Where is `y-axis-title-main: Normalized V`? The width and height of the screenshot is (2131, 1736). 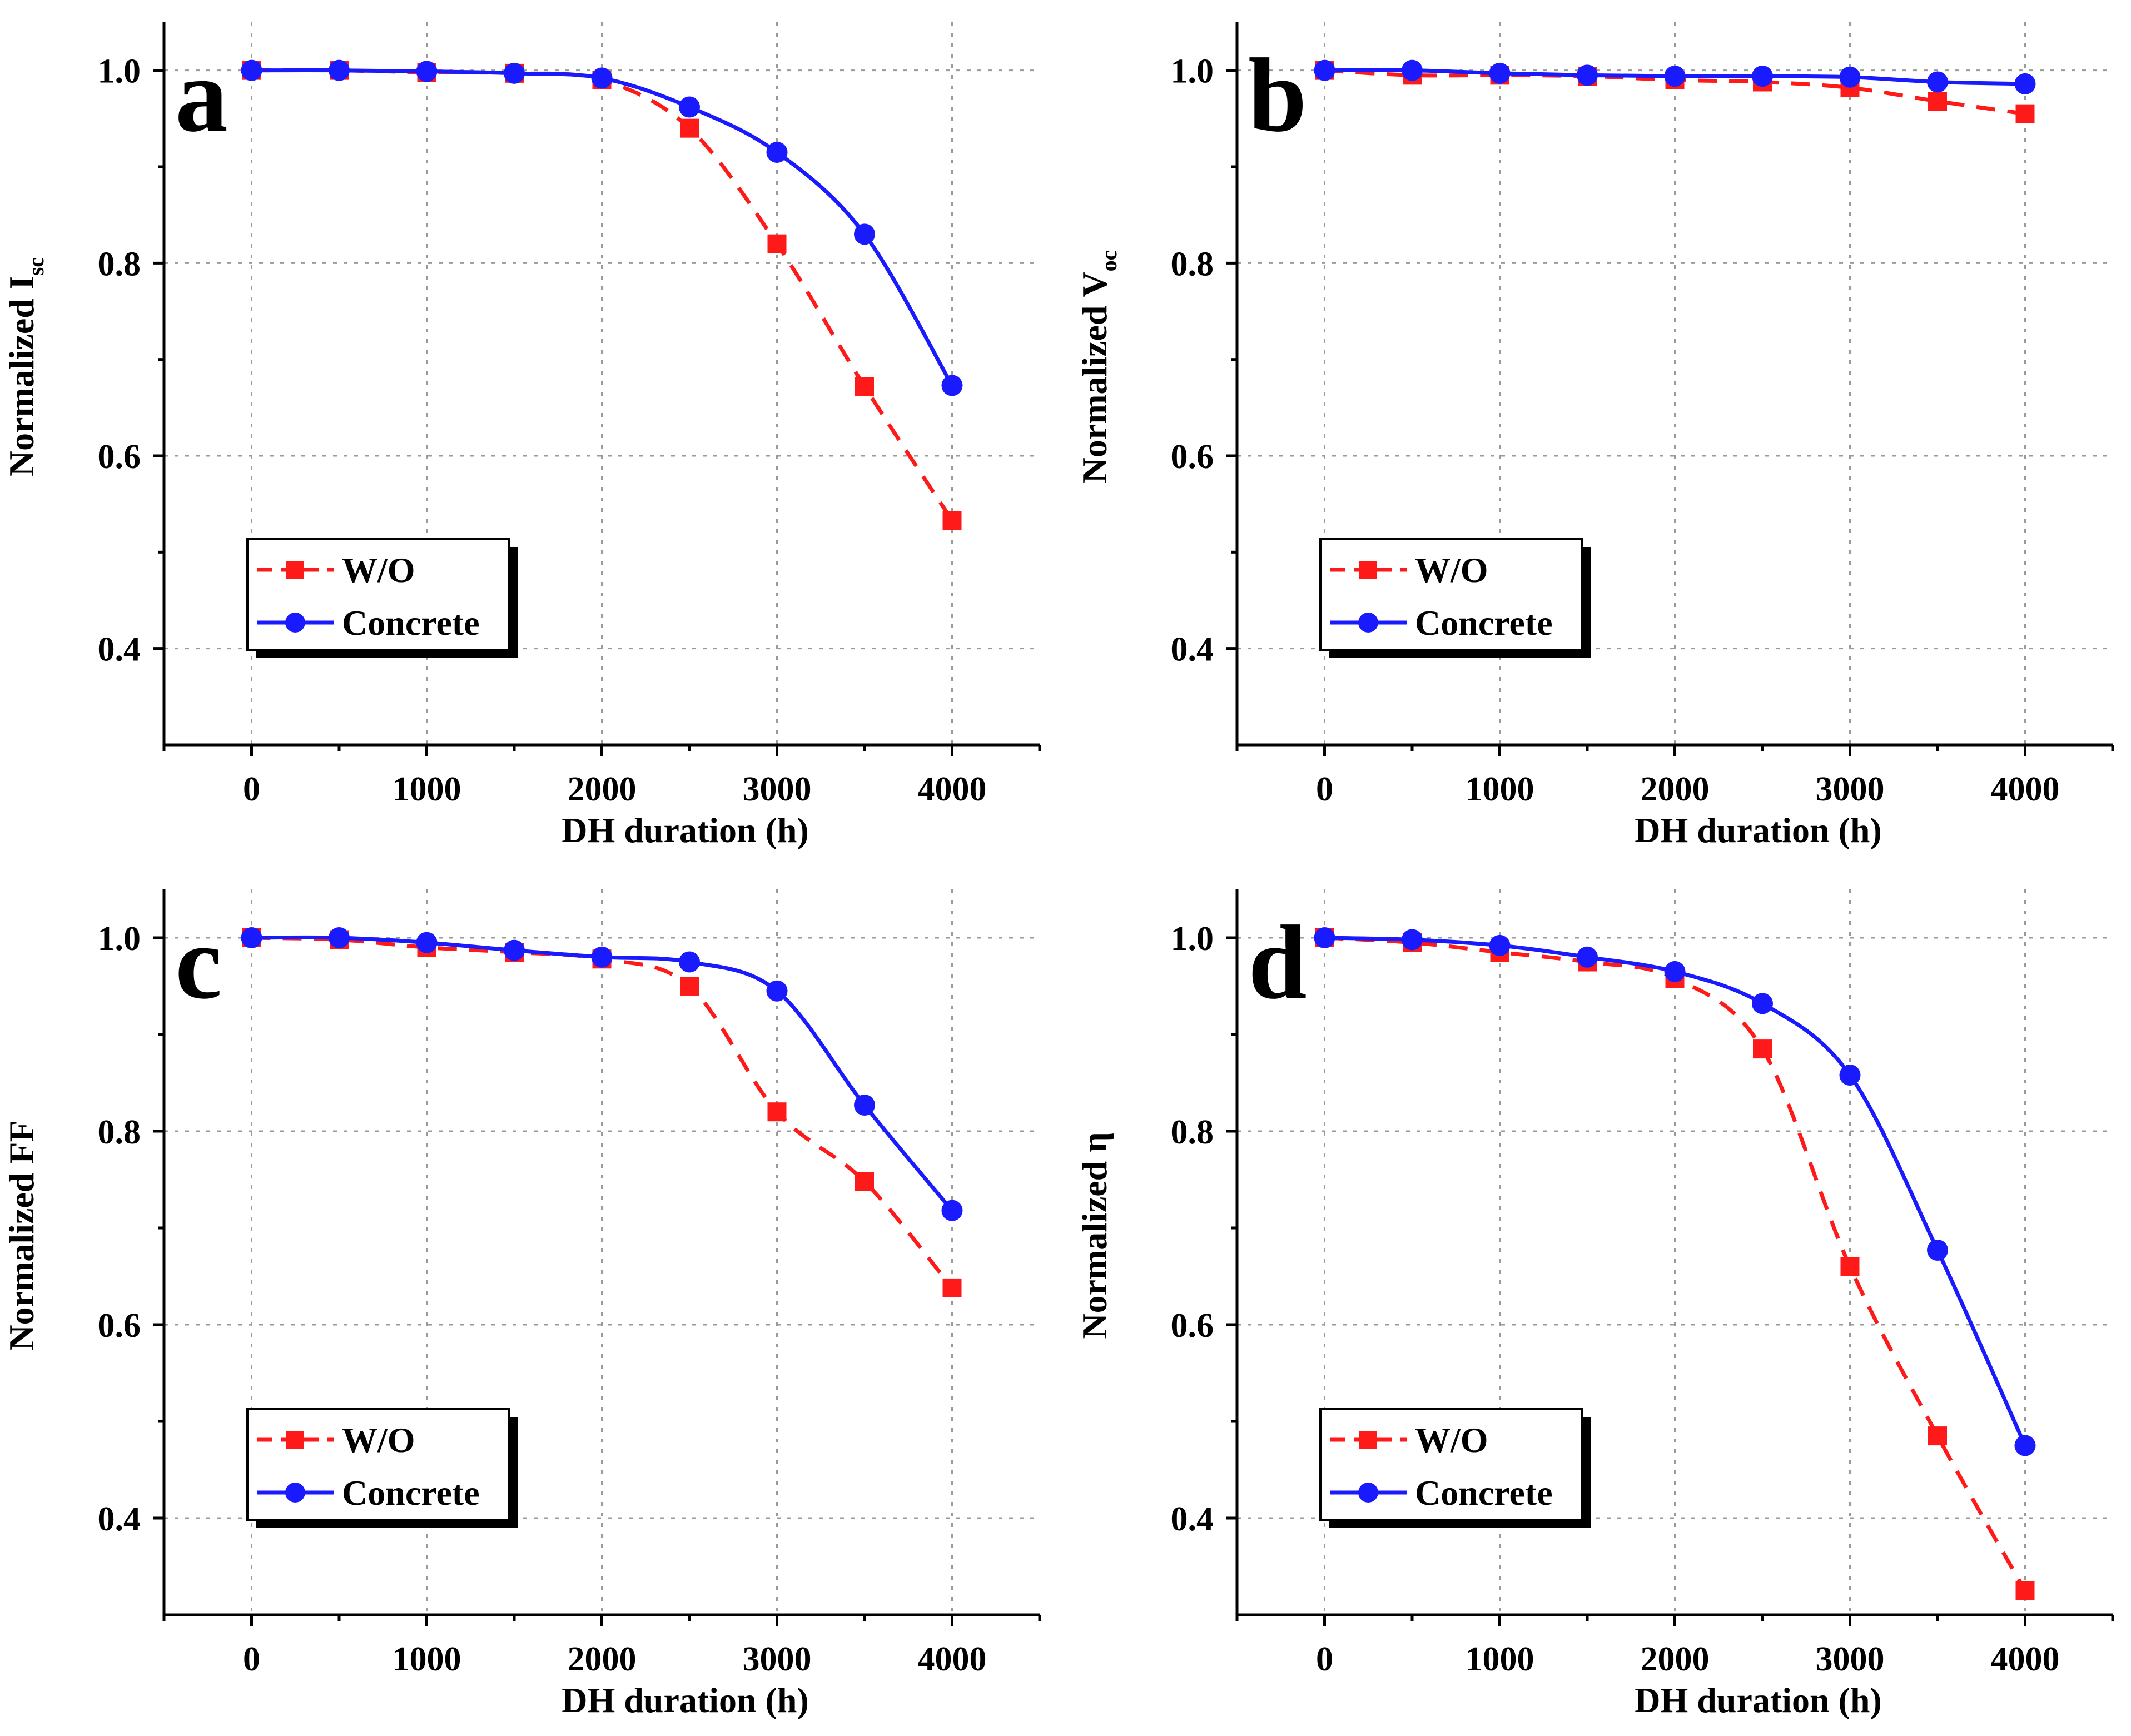
y-axis-title-main: Normalized V is located at coordinates (1094, 377).